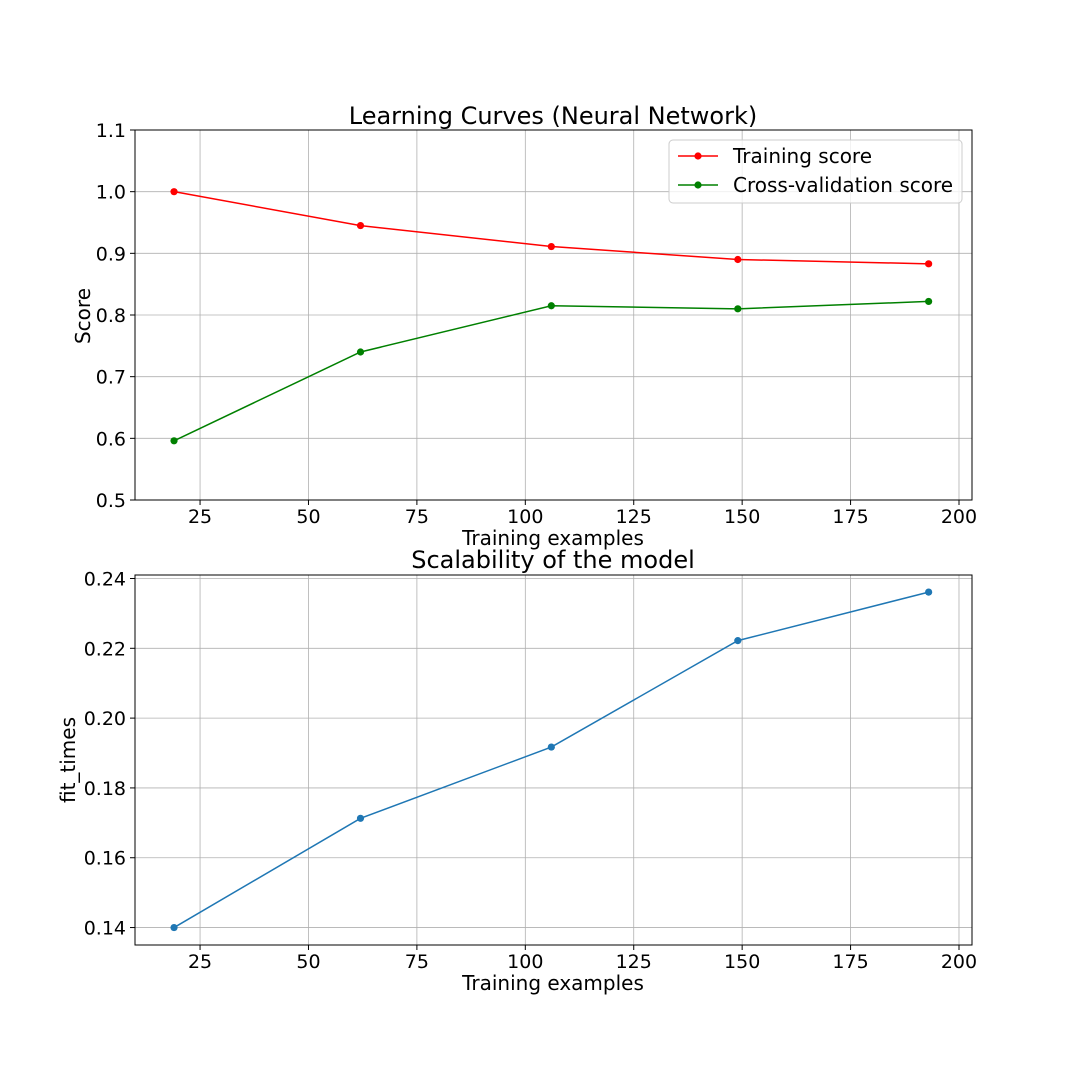 Image resolution: width=1080 pixels, height=1080 pixels. I want to click on scalability-y-tick-label: 0.20, so click(105, 719).